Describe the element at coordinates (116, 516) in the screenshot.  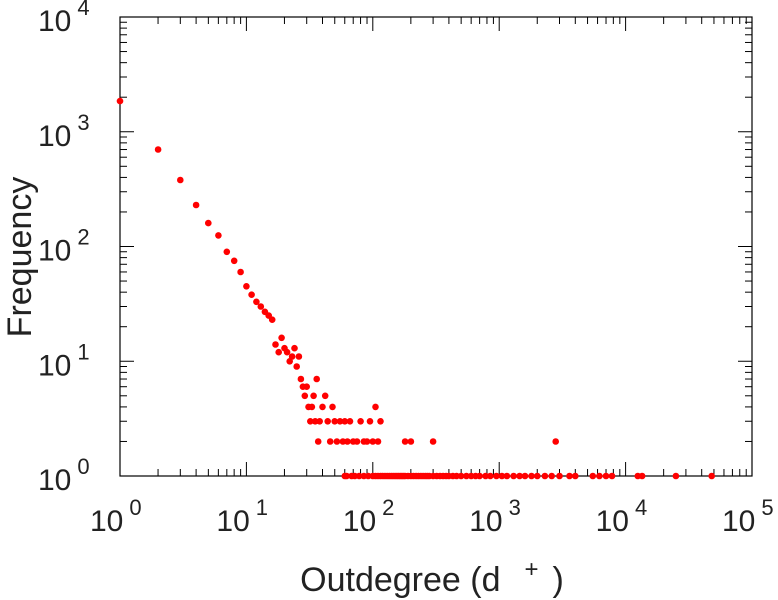
I see `x-tick-label: 10 0` at that location.